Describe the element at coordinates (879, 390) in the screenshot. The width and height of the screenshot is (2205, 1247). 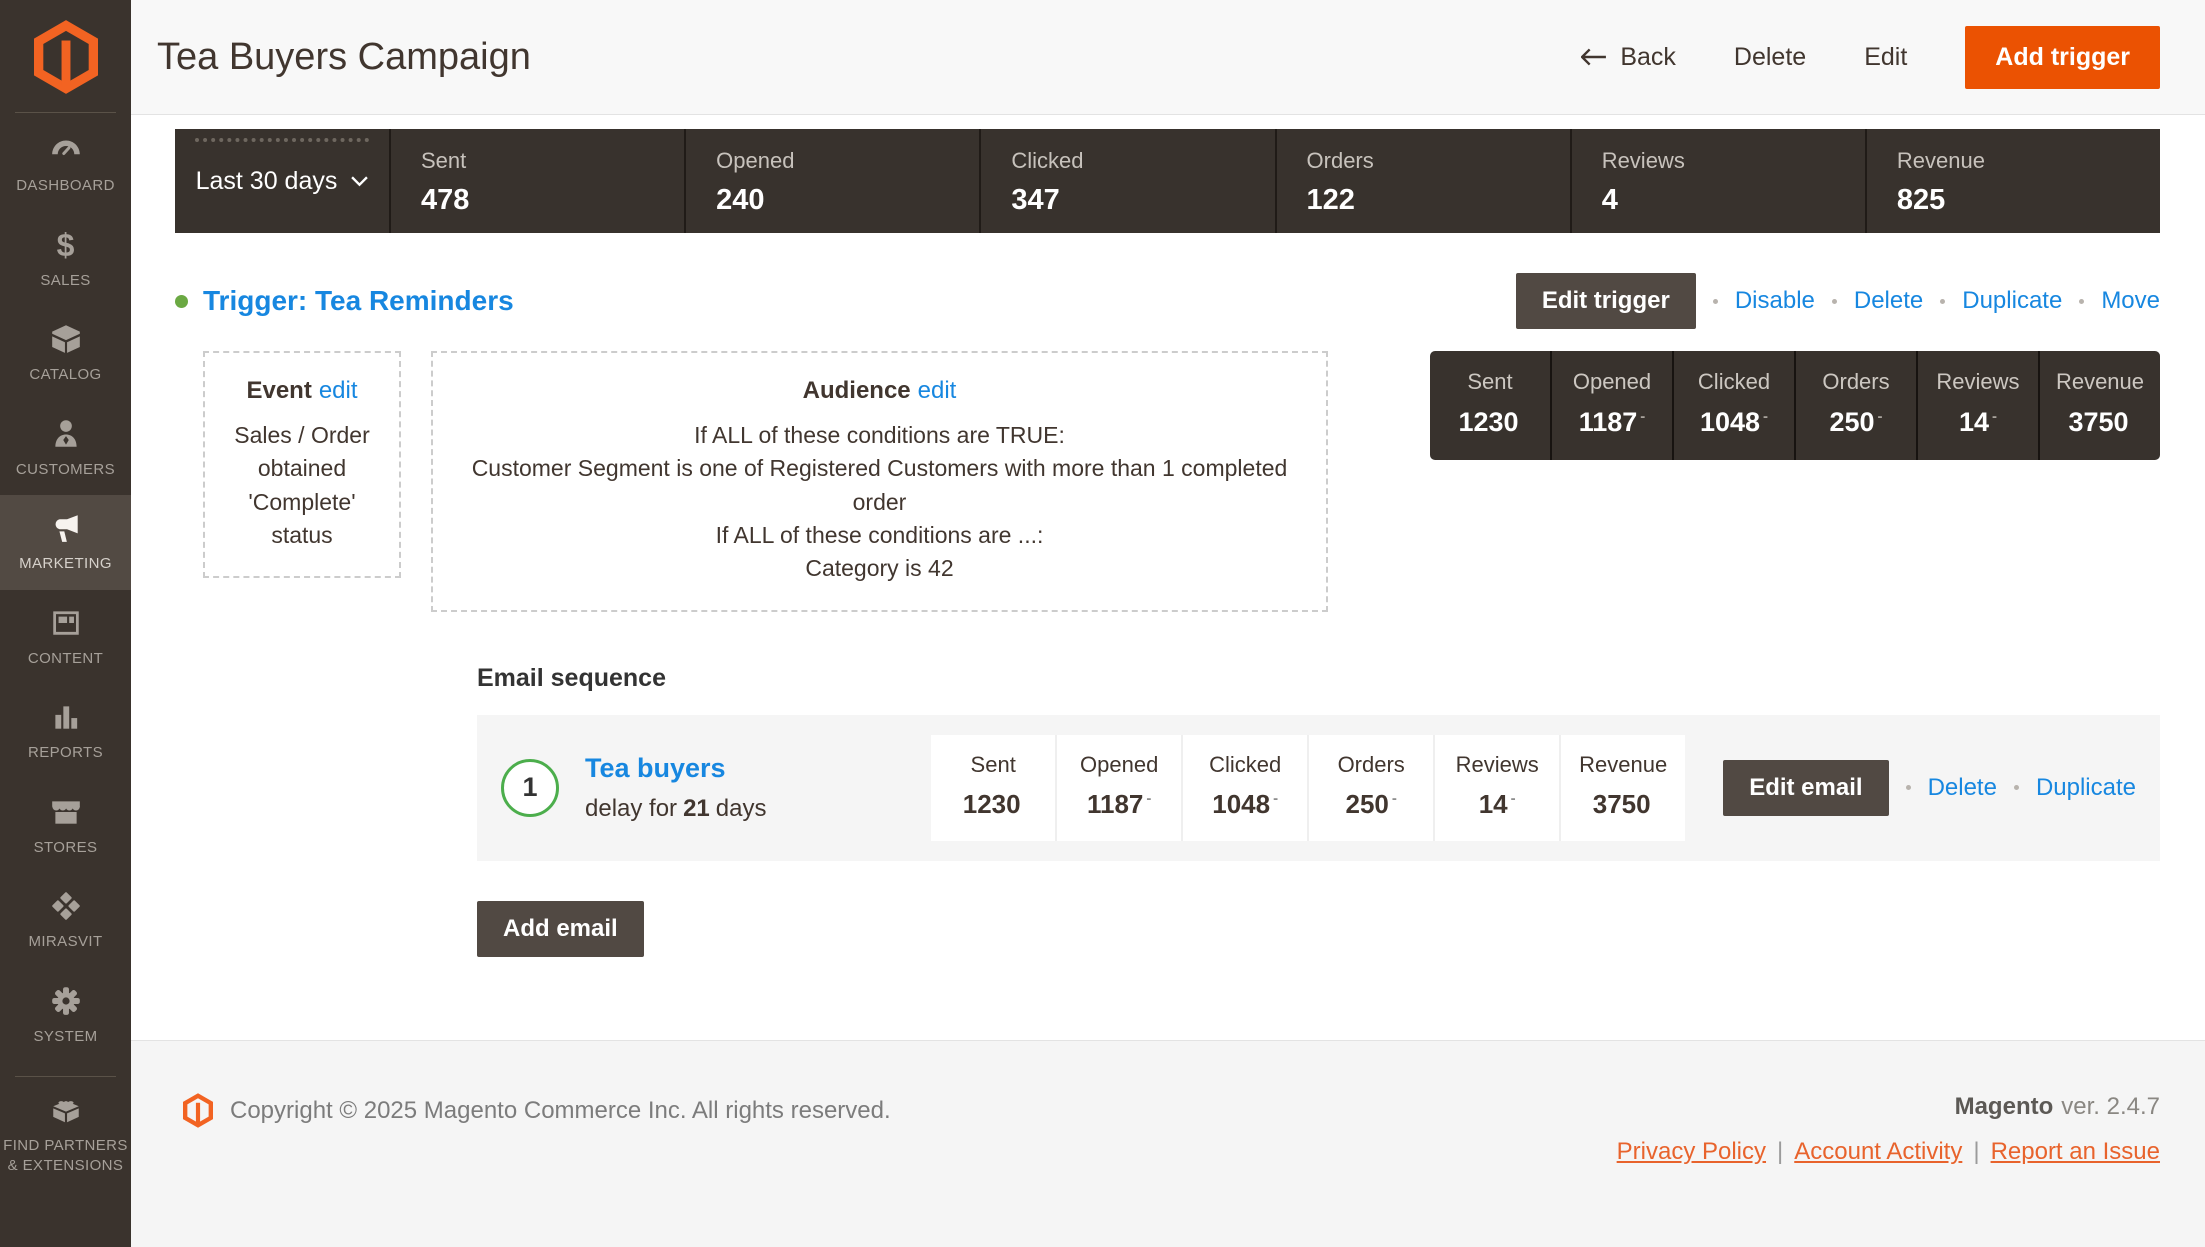
I see `audience-box-title: Audience edit` at that location.